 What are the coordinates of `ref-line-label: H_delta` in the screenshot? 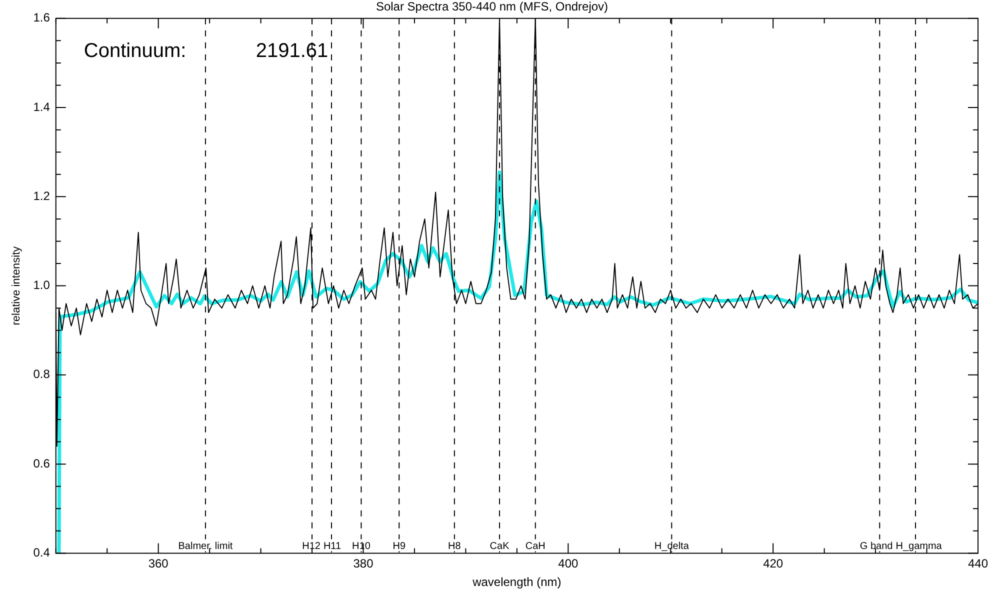 It's located at (672, 546).